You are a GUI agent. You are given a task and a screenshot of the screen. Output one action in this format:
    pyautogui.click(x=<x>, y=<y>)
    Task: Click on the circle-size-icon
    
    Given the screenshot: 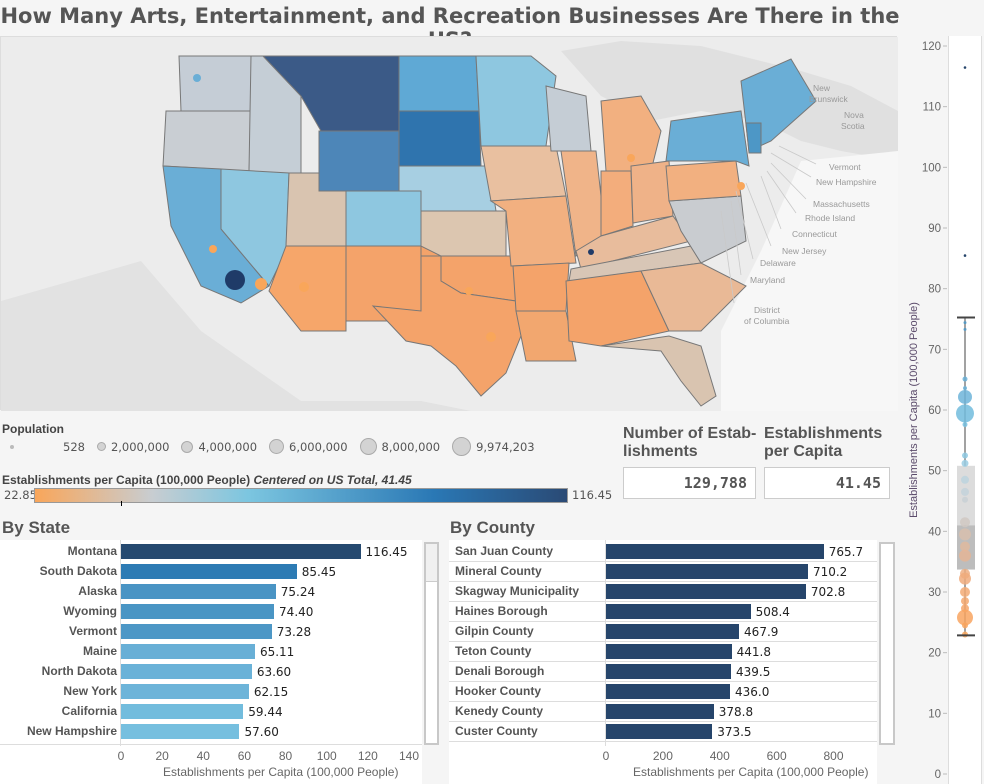 What is the action you would take?
    pyautogui.click(x=187, y=446)
    